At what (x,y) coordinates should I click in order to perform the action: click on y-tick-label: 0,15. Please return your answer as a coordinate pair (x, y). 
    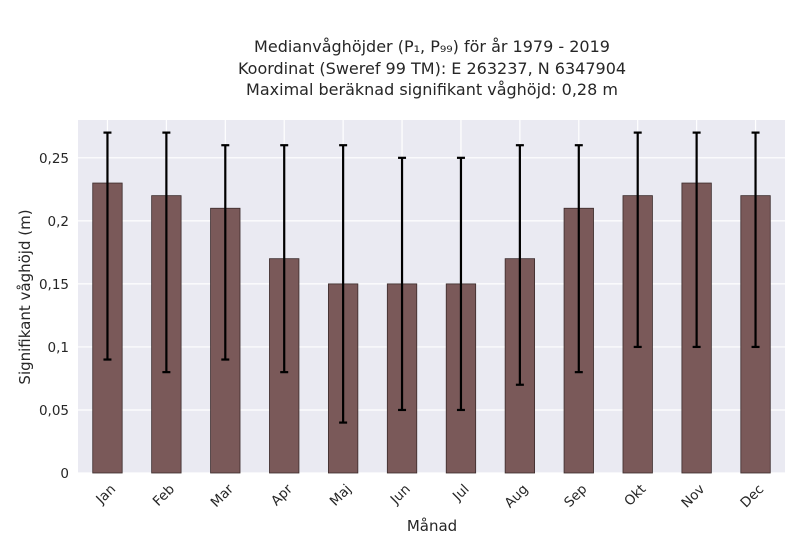
    Looking at the image, I should click on (54, 285).